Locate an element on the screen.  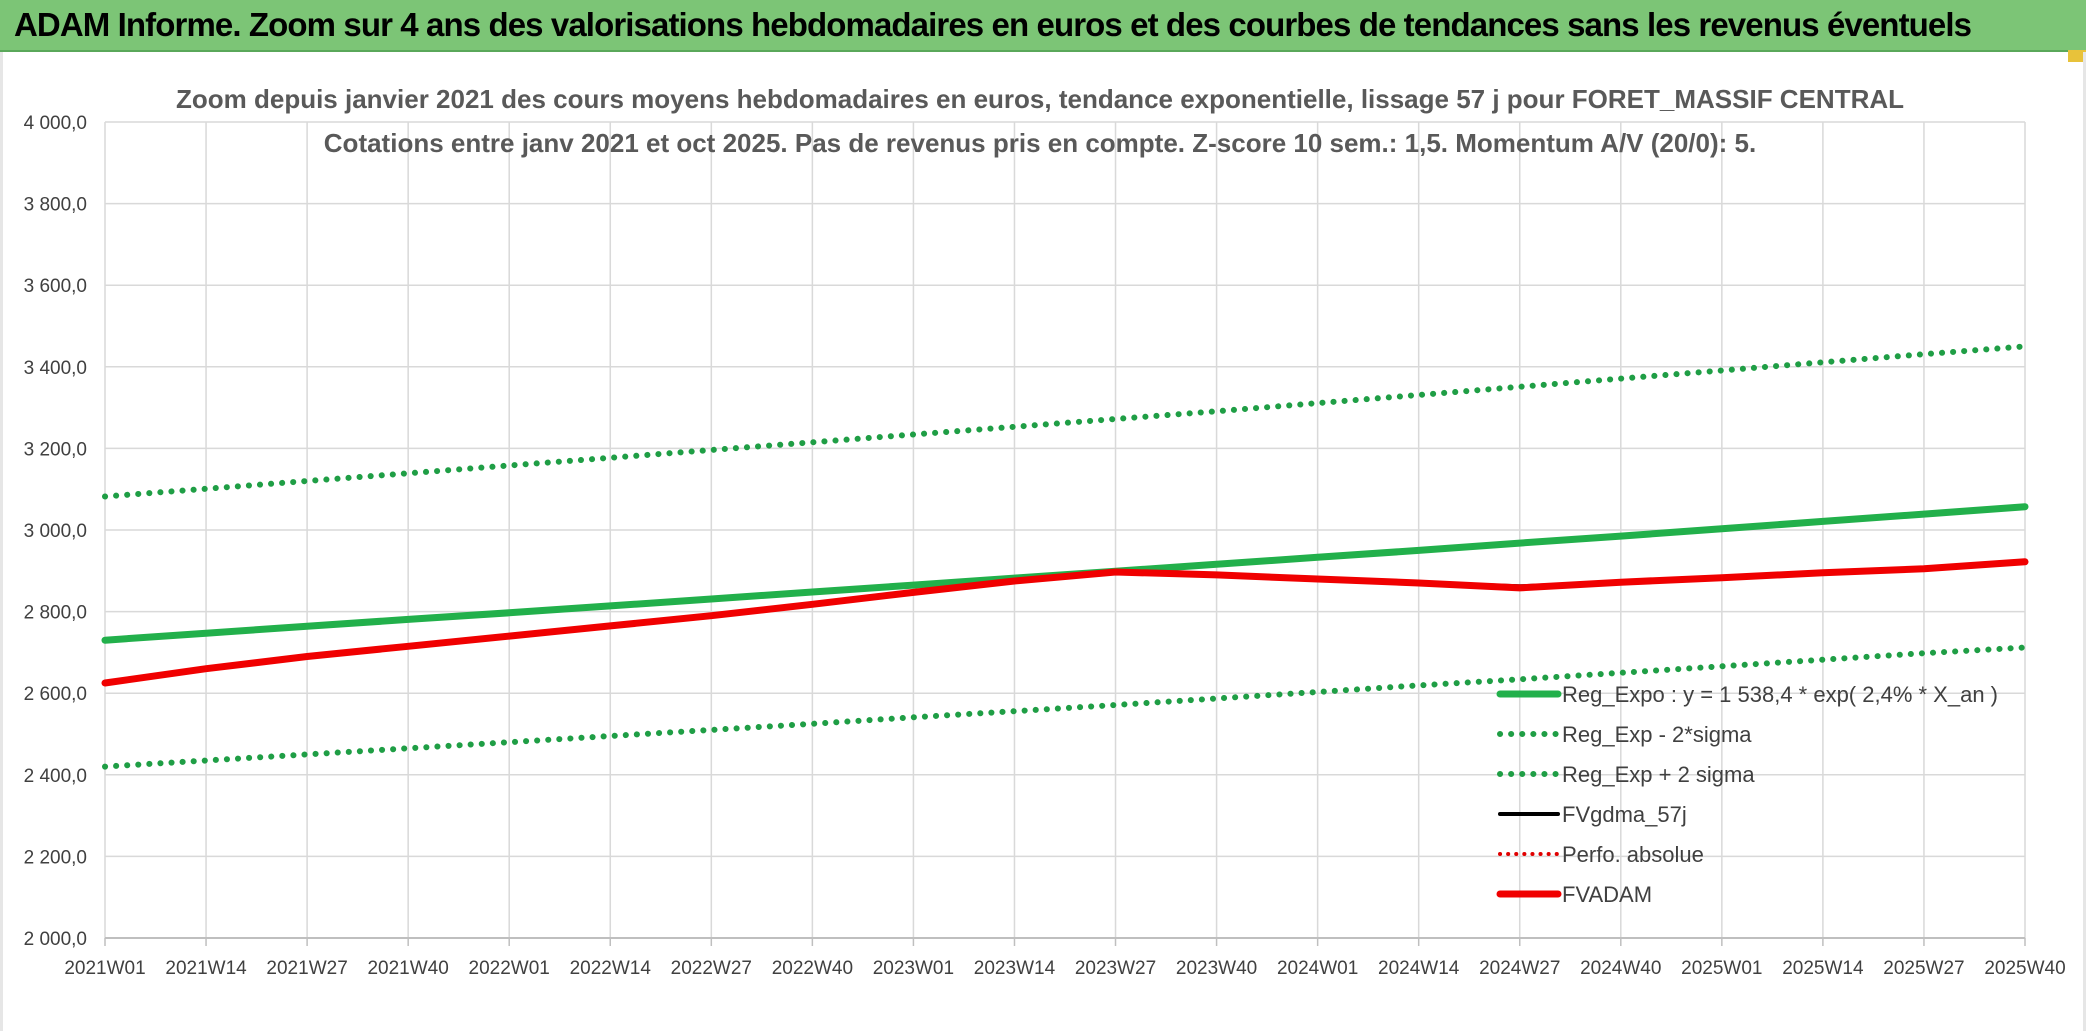
x-tick-label: 2025W01 is located at coordinates (1721, 968).